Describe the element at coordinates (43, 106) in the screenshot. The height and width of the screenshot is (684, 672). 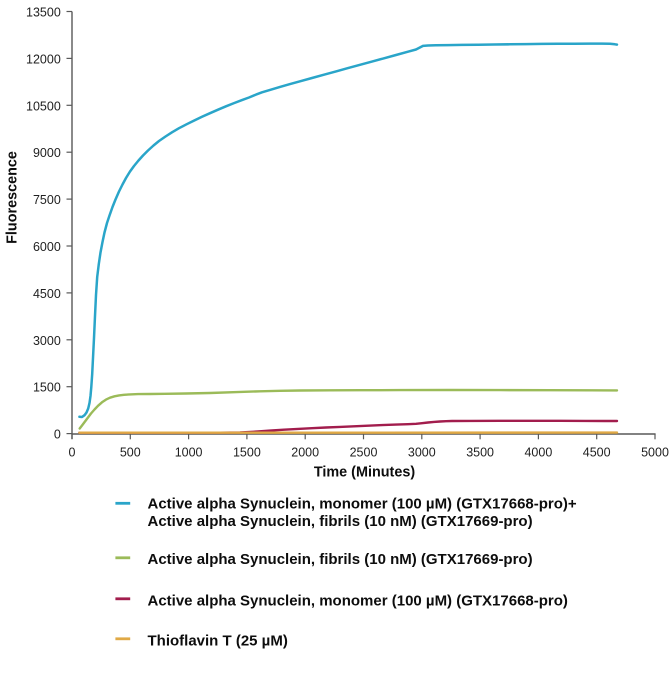
I see `svg-text: 10500` at that location.